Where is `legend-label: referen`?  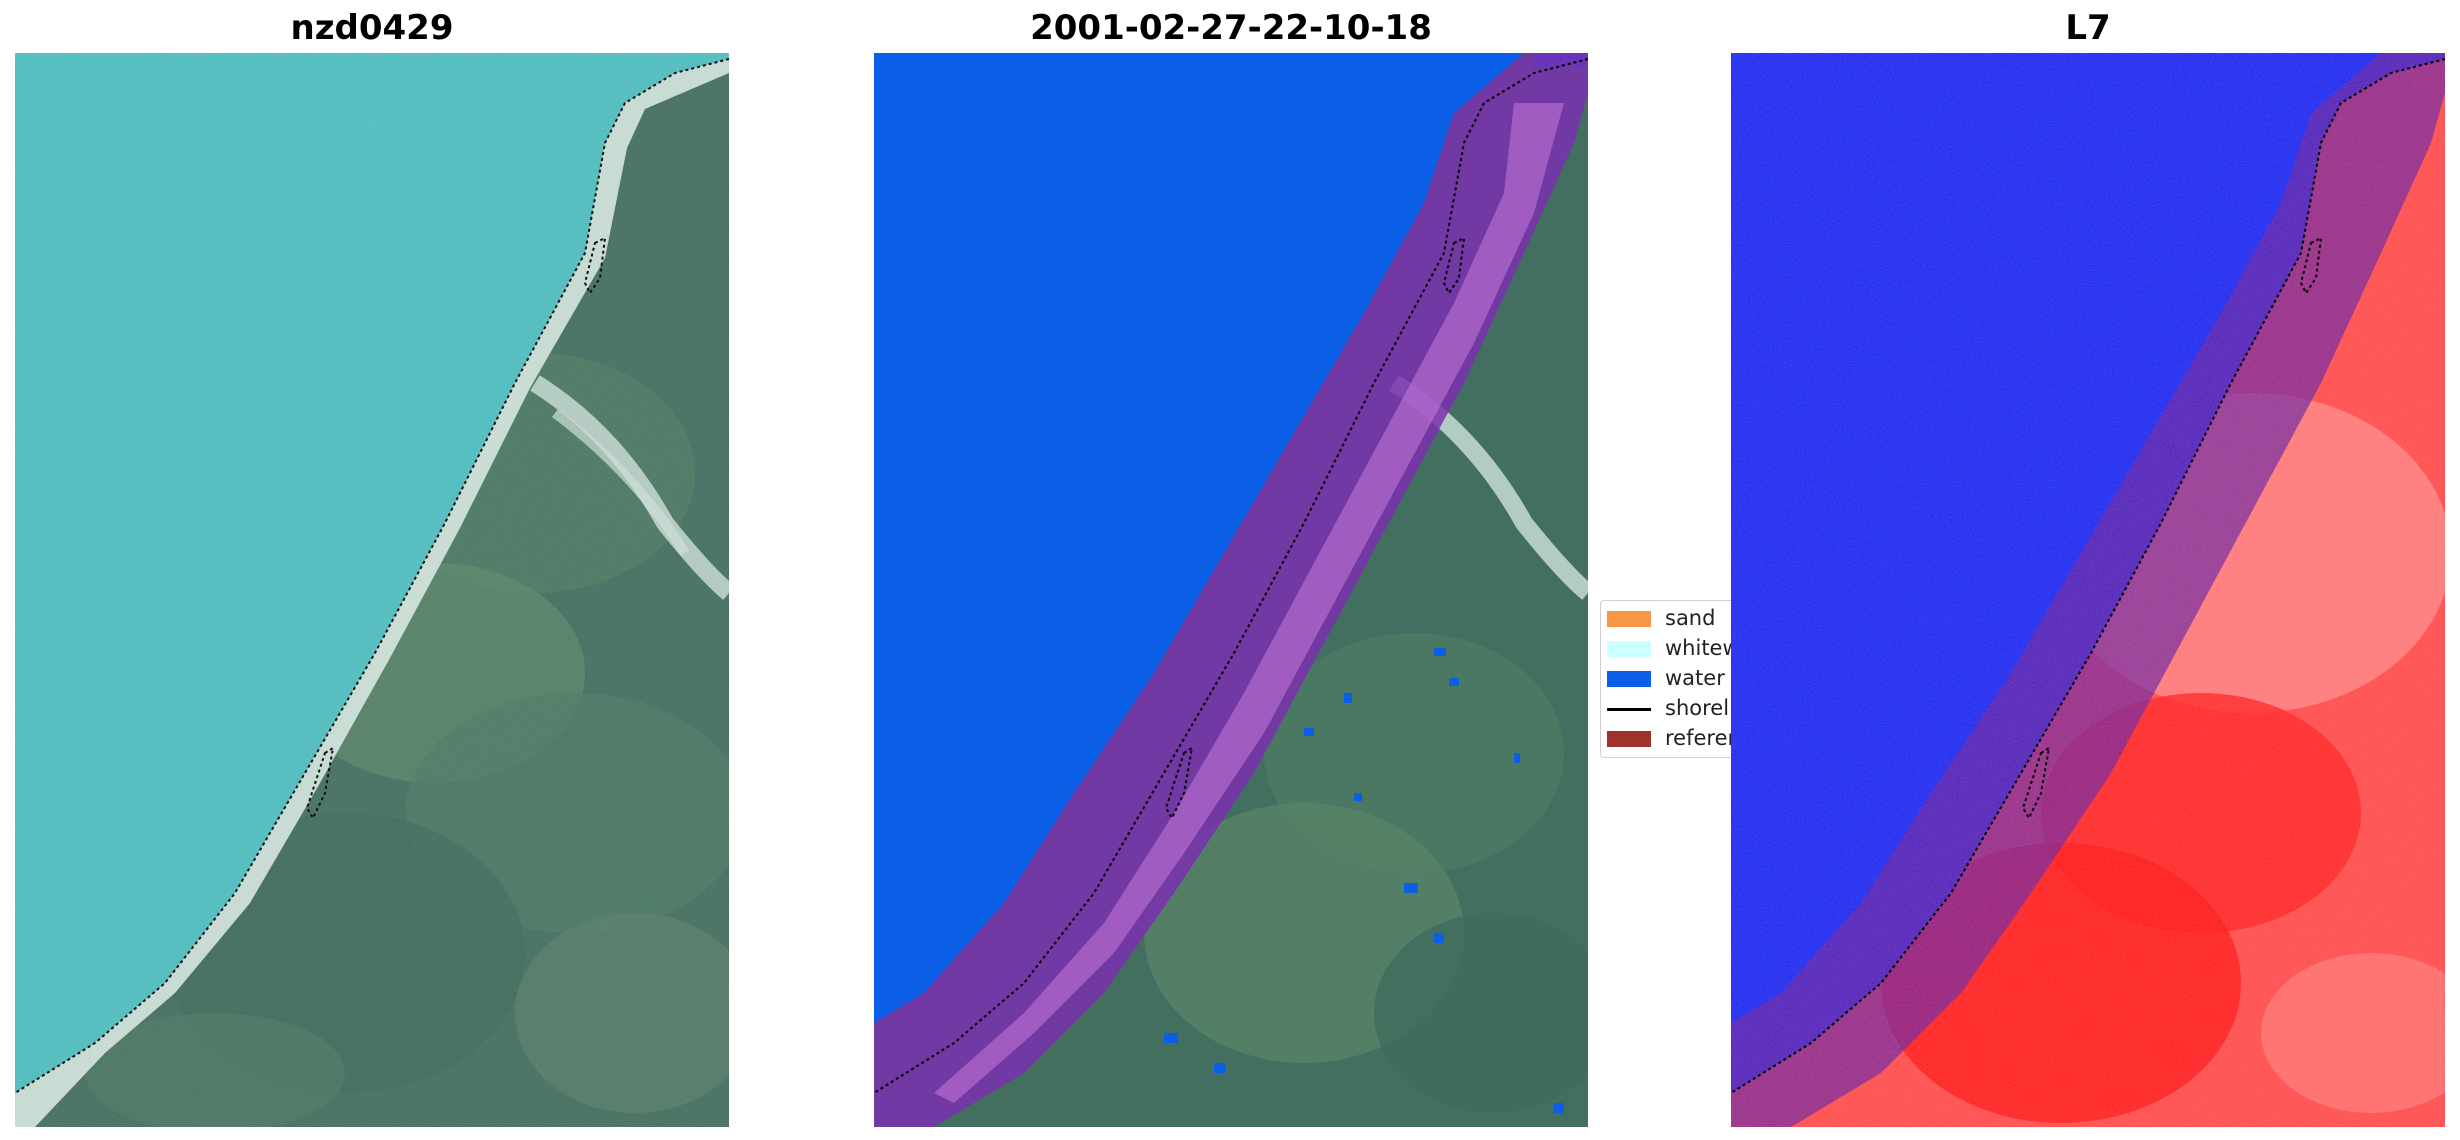 legend-label: referen is located at coordinates (1699, 738).